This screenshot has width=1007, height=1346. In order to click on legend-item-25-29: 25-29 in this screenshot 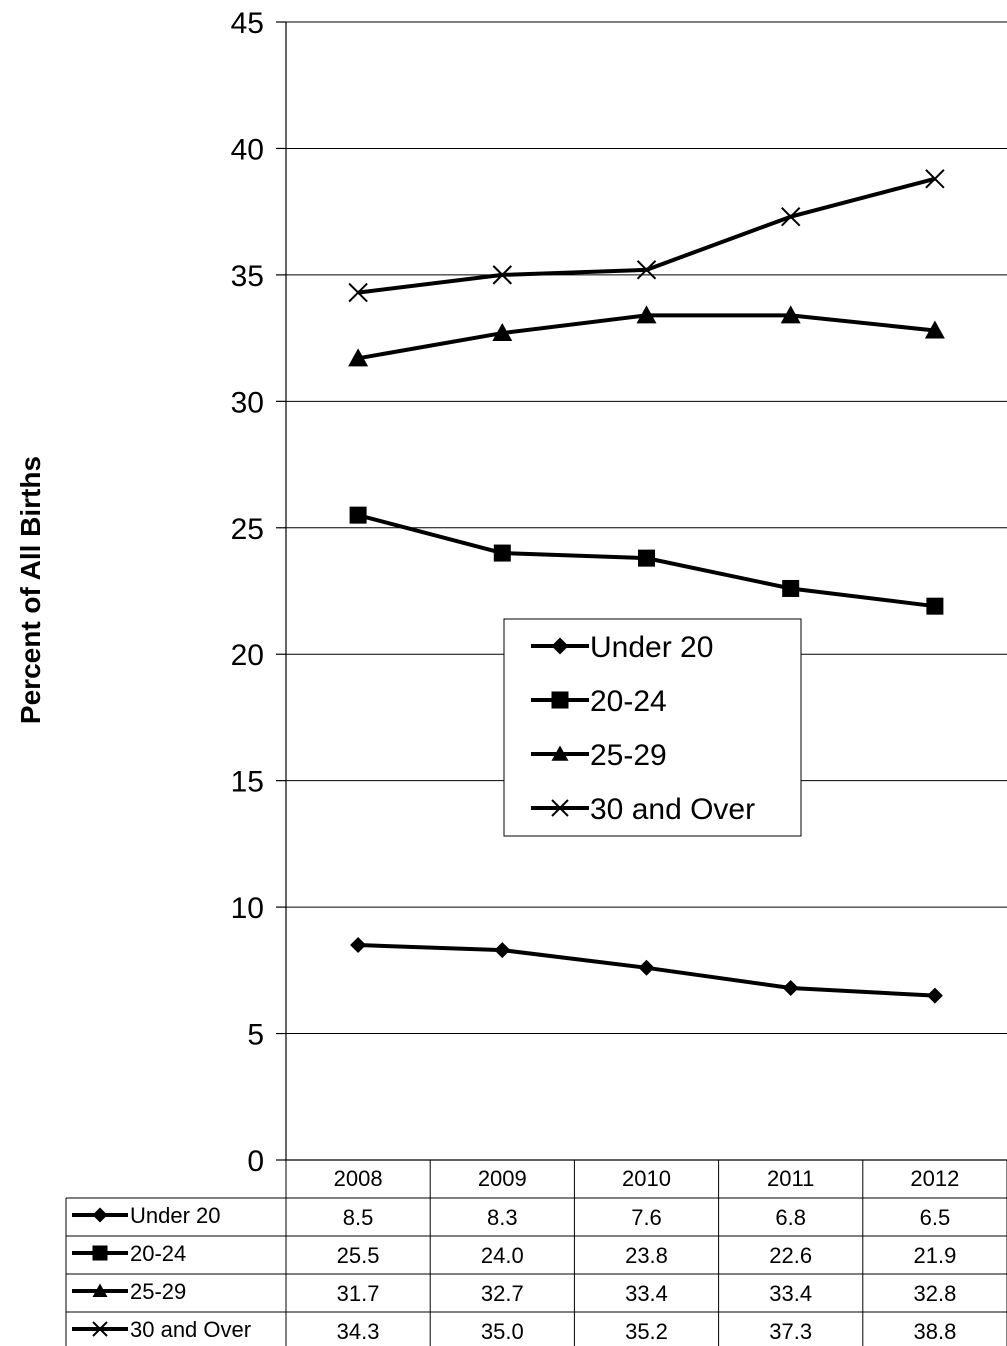, I will do `click(599, 755)`.